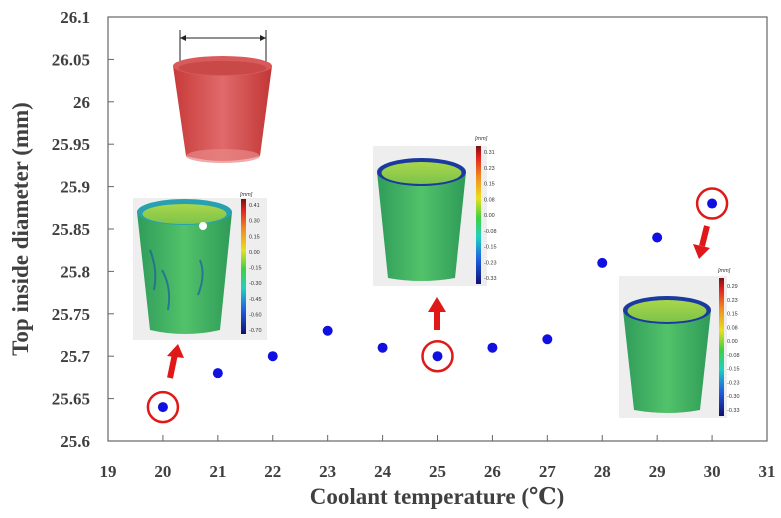  What do you see at coordinates (71, 144) in the screenshot?
I see `y-tick-label: 25.95` at bounding box center [71, 144].